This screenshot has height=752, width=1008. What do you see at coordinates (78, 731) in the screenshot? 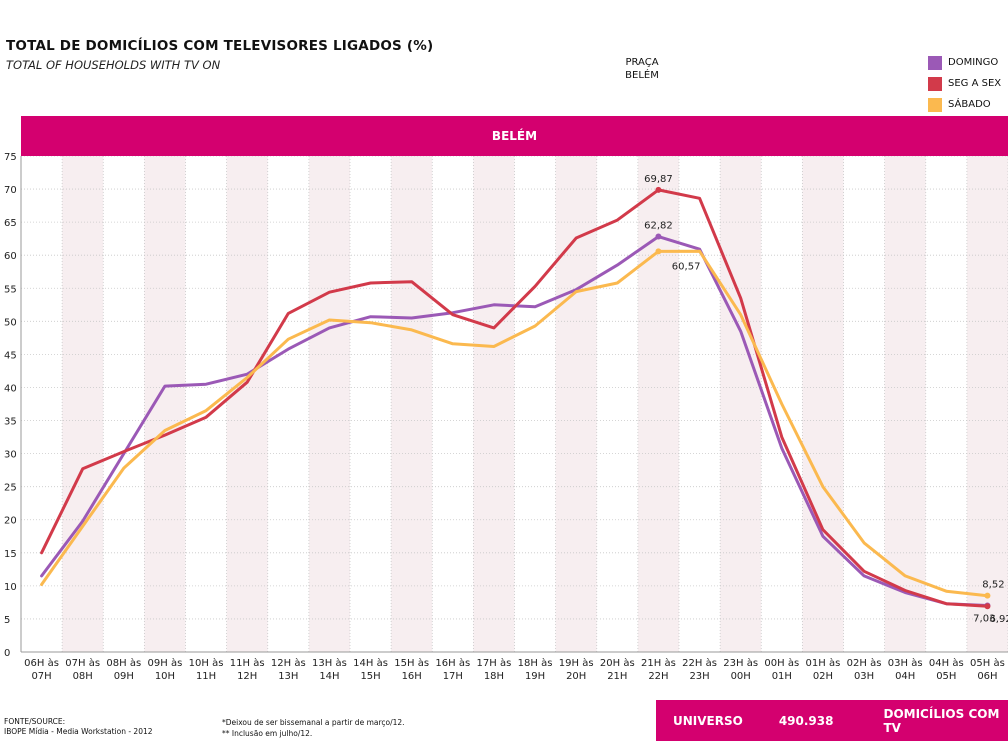
I see `source-text: IBOPE Mídia - Media Workstation - 2012` at bounding box center [78, 731].